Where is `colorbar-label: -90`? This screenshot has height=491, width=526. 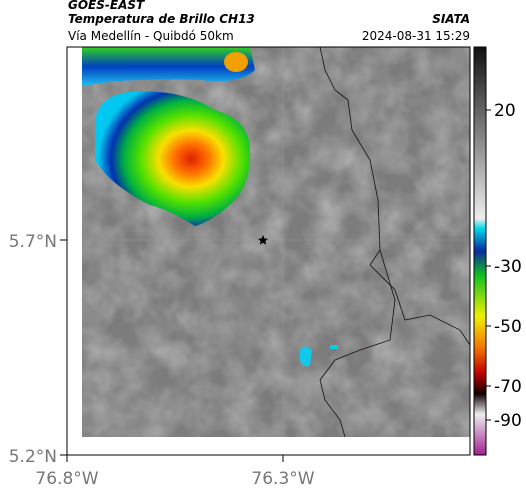
colorbar-label: -90 is located at coordinates (508, 421).